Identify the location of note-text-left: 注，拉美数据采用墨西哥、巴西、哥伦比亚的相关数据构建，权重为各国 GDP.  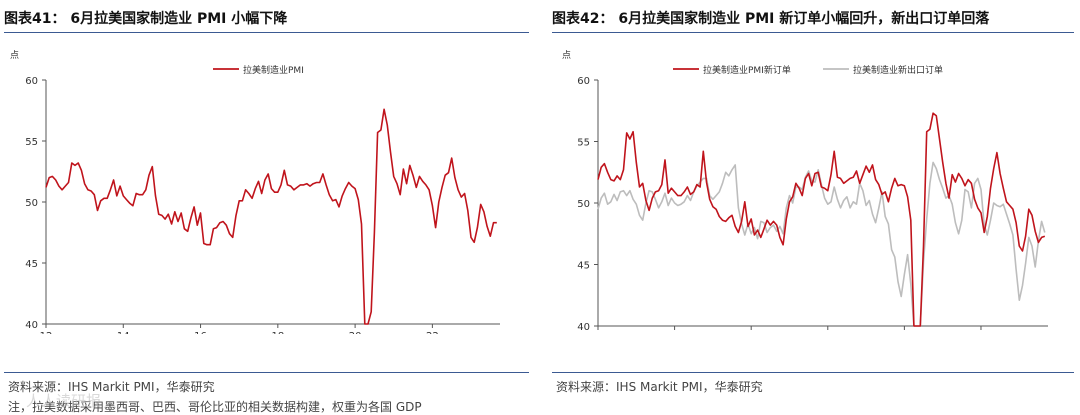
(215, 407).